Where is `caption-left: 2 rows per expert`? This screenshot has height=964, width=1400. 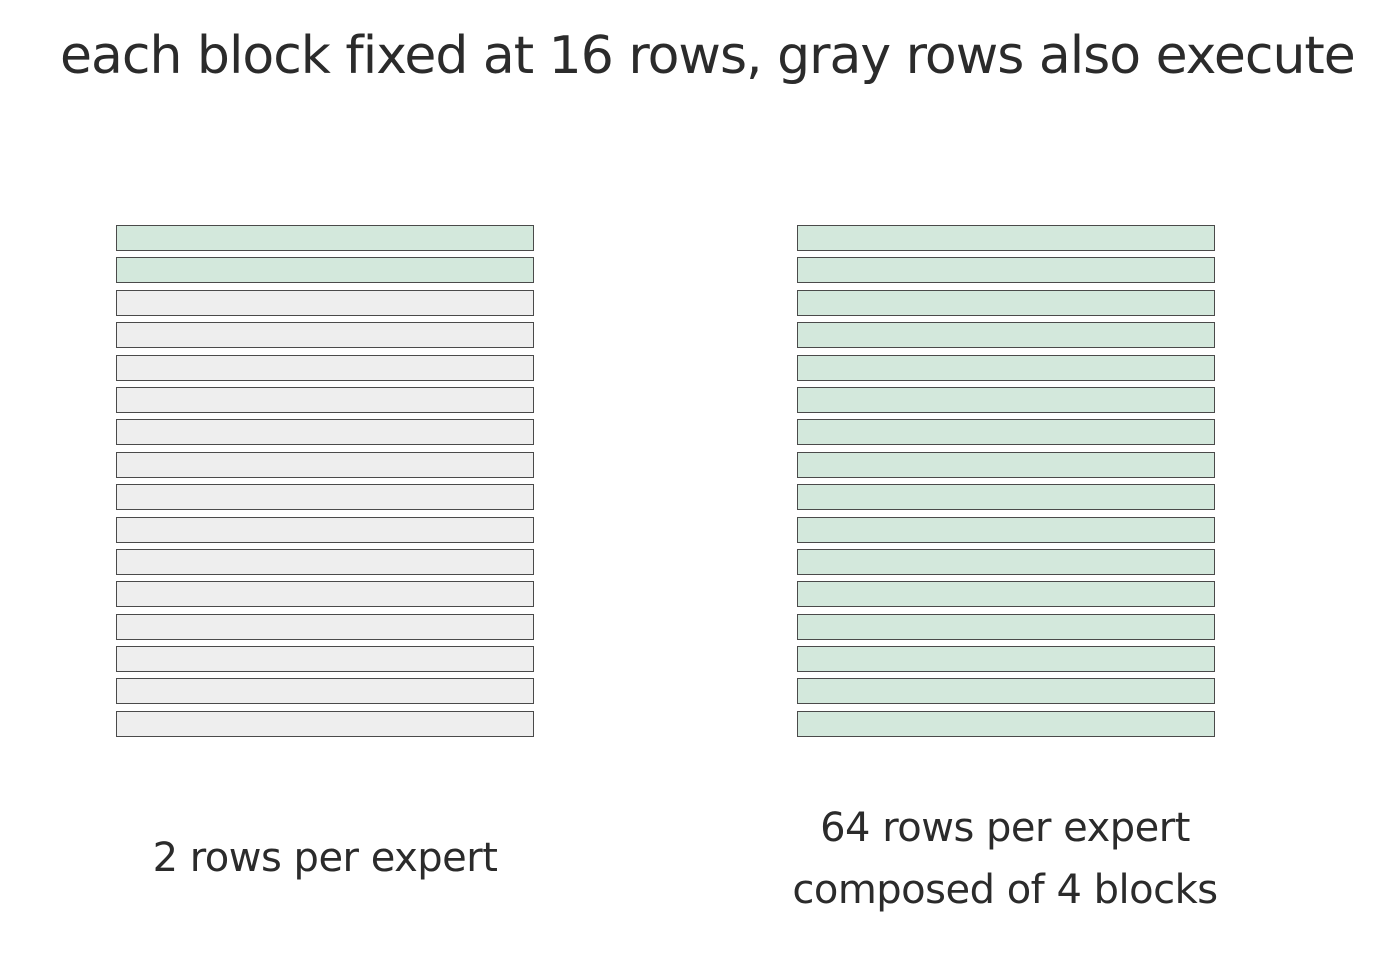 caption-left: 2 rows per expert is located at coordinates (325, 858).